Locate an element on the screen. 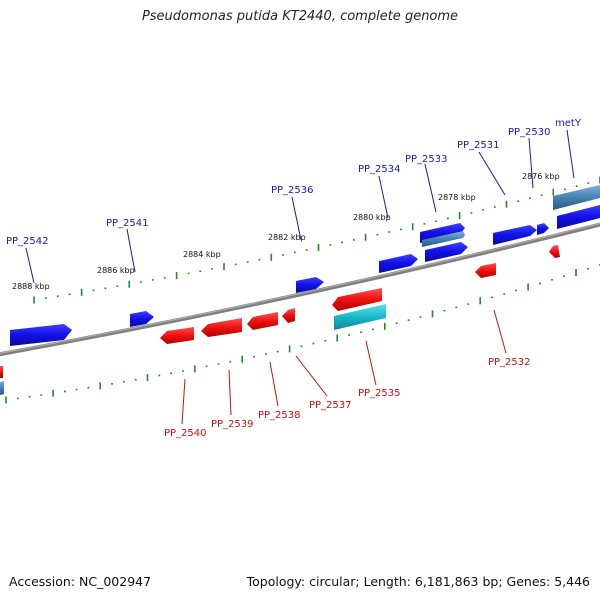  gene-label-pp2537: PP_2537 is located at coordinates (330, 405).